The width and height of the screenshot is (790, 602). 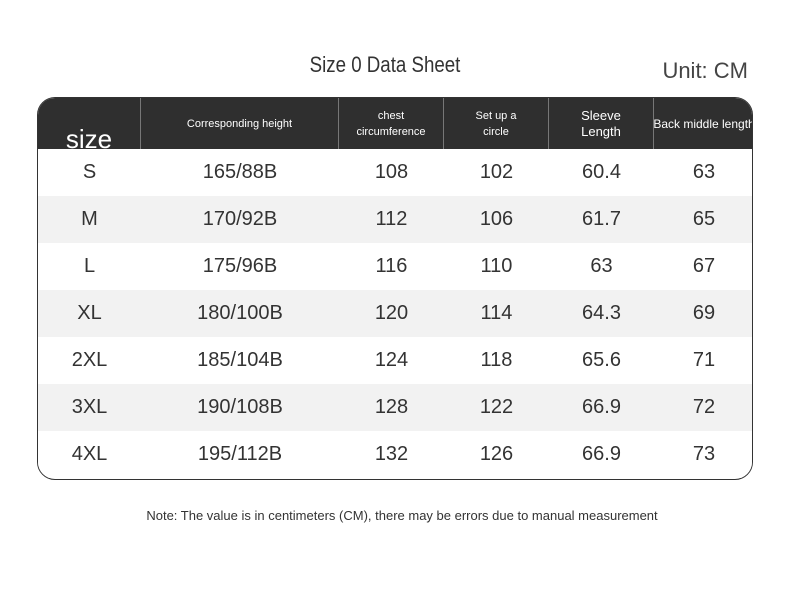 What do you see at coordinates (702, 123) in the screenshot?
I see `header-cell: Back middle length` at bounding box center [702, 123].